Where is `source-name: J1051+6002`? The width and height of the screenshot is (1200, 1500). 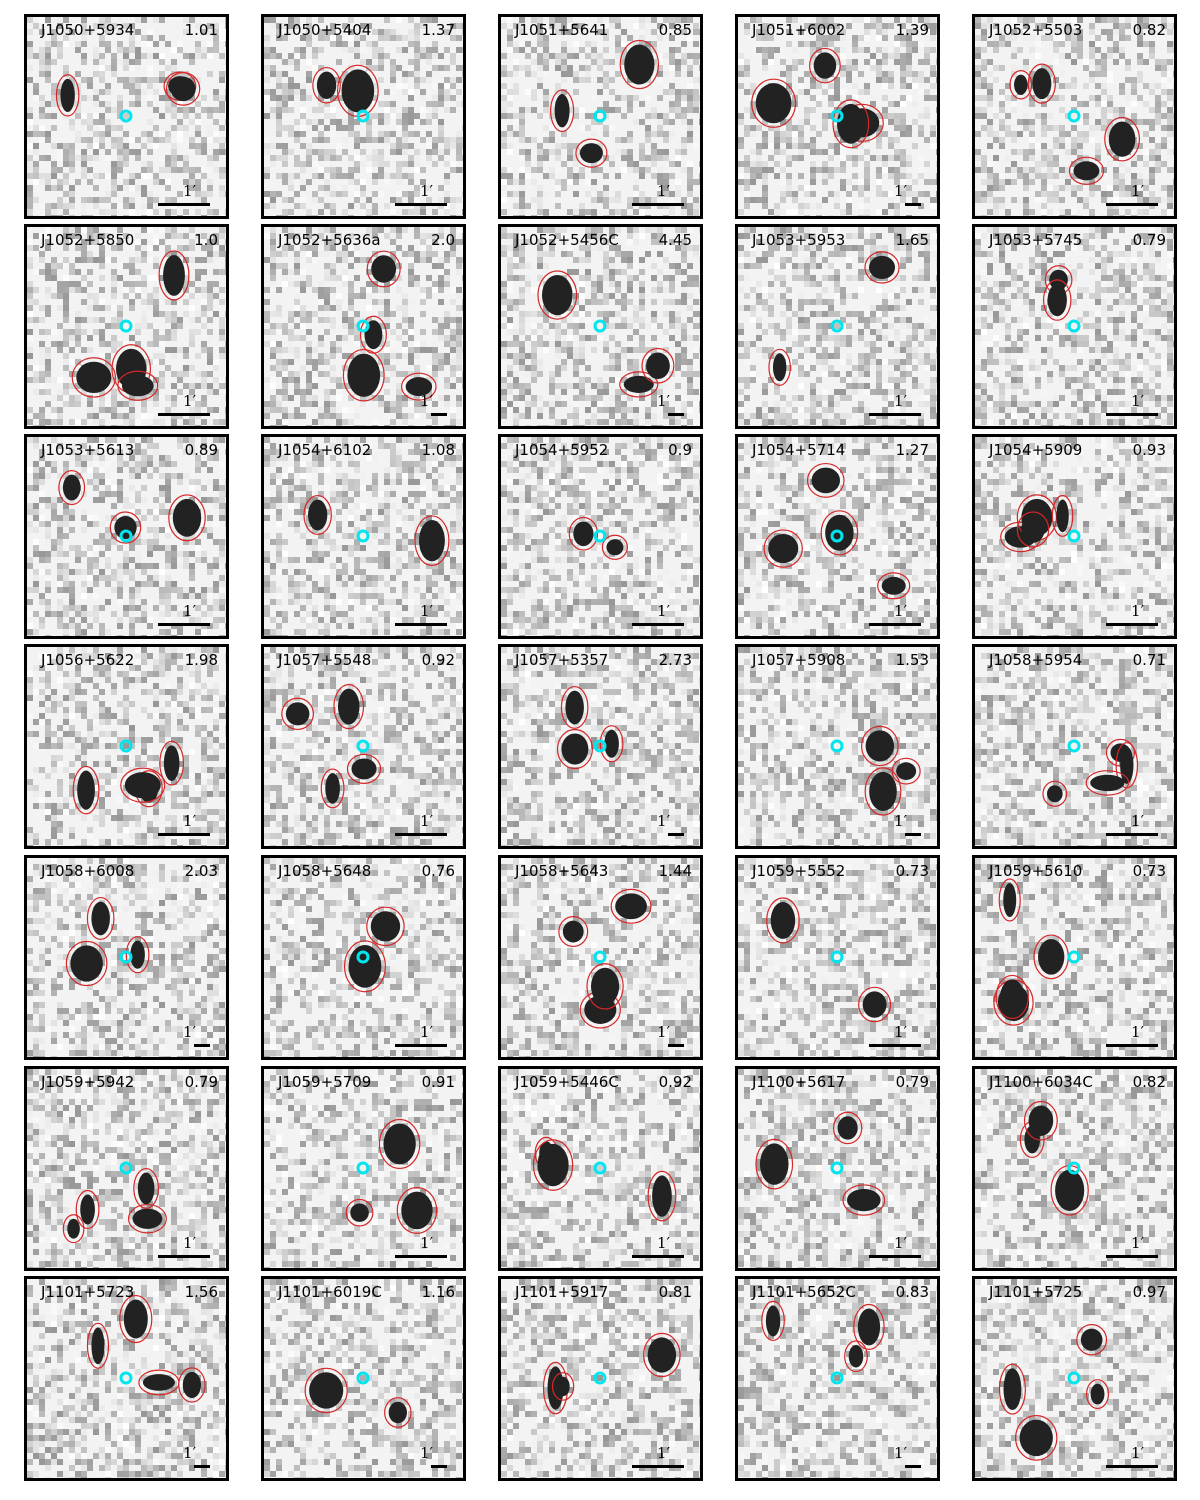 source-name: J1051+6002 is located at coordinates (798, 30).